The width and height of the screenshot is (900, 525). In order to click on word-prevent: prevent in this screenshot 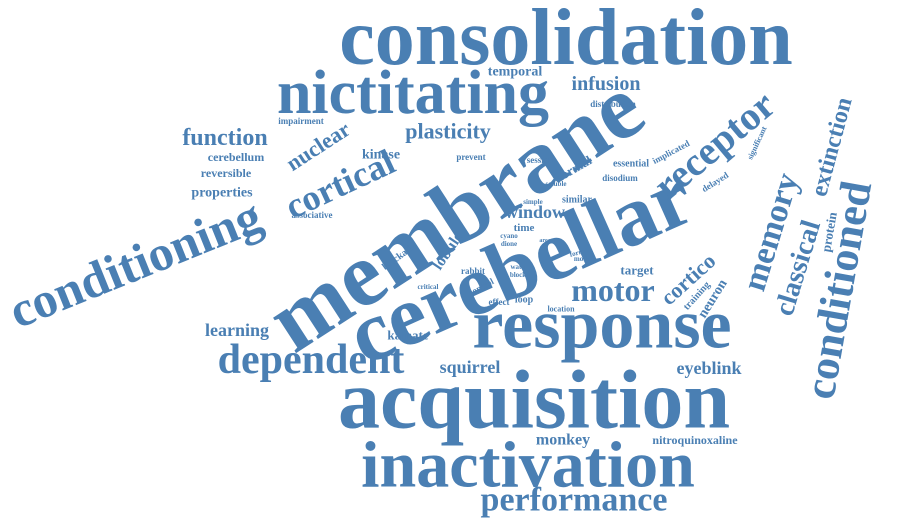, I will do `click(470, 157)`.